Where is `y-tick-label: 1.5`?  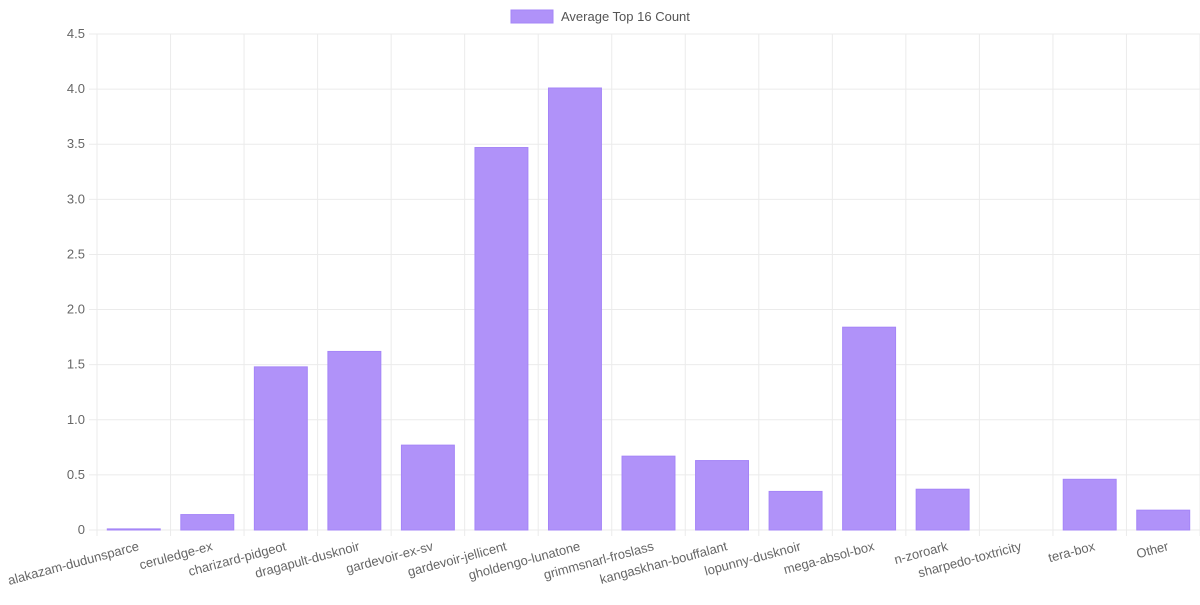
y-tick-label: 1.5 is located at coordinates (76, 364).